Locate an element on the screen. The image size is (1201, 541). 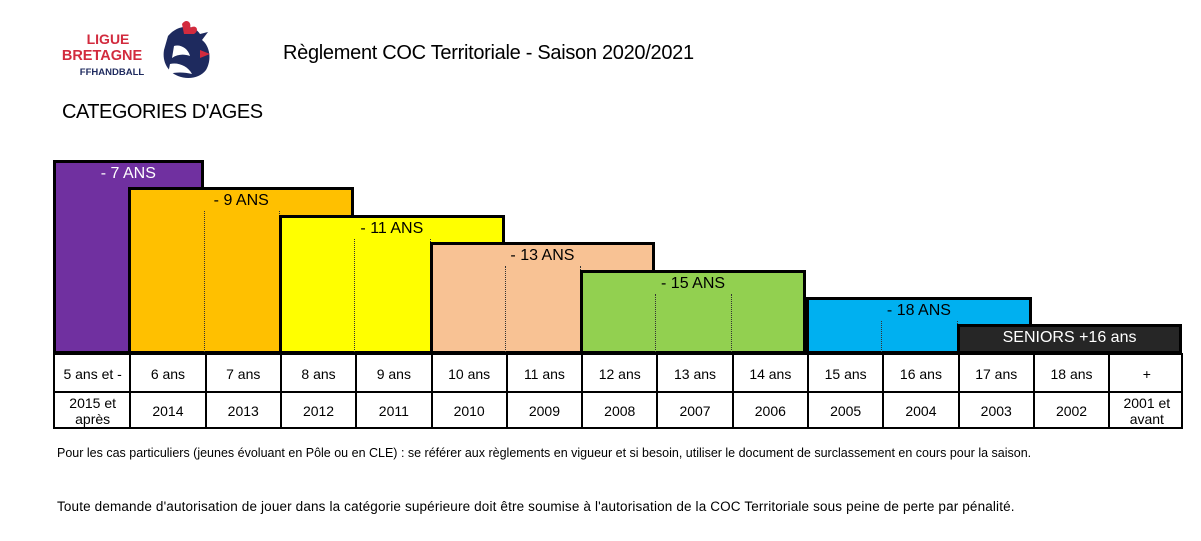
age-cell: 12 ans is located at coordinates (619, 373).